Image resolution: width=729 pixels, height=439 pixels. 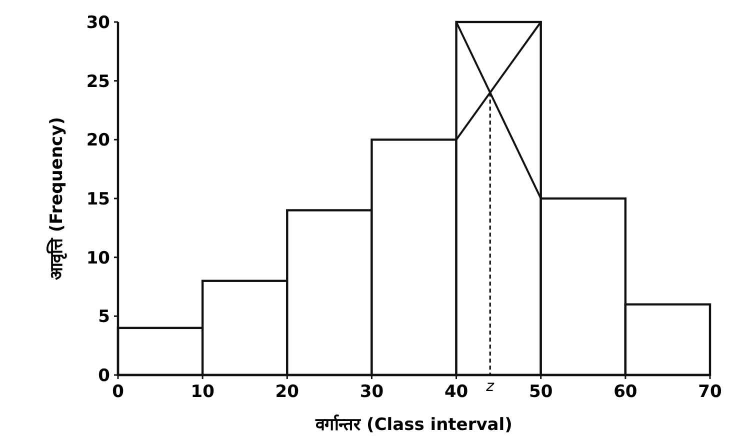 What do you see at coordinates (490, 386) in the screenshot?
I see `ref-line-label: z` at bounding box center [490, 386].